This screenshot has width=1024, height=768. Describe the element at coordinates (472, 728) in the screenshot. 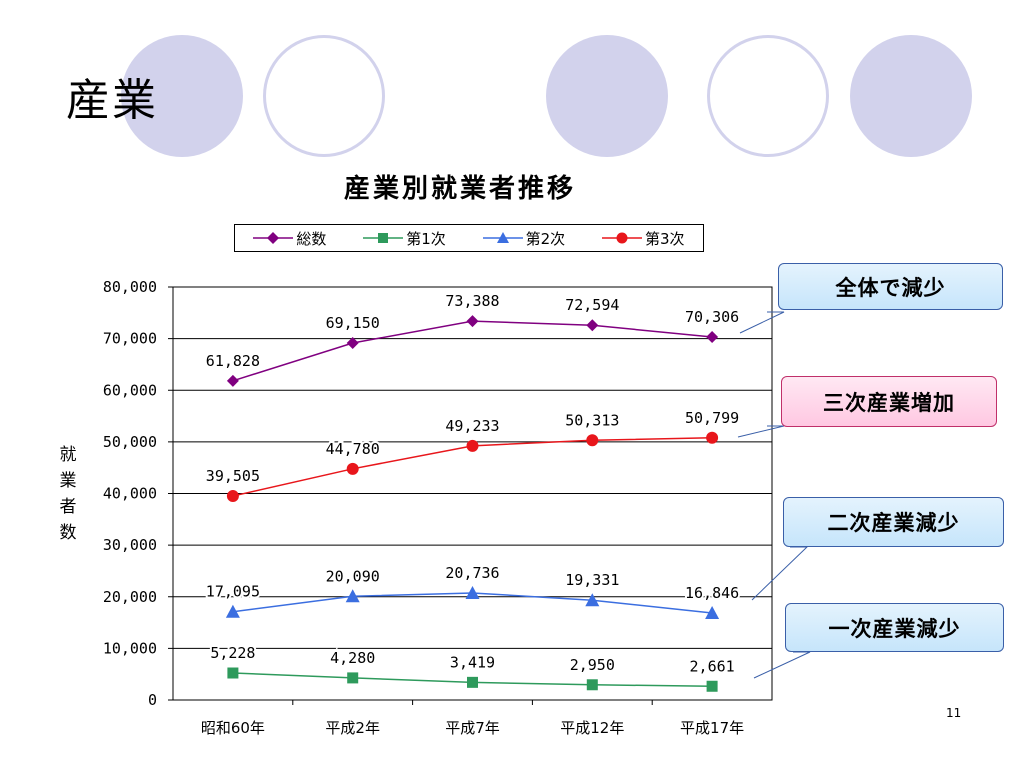

I see `x-tick-label: 平成7年` at that location.